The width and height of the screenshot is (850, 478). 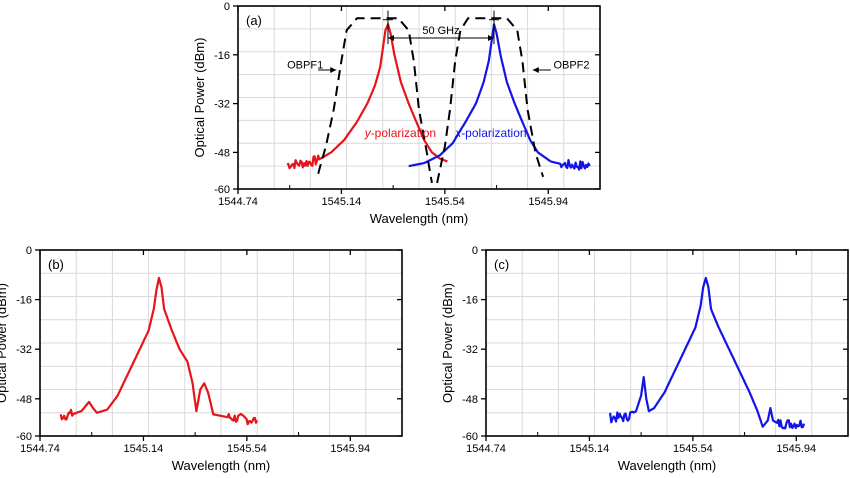 What do you see at coordinates (440, 31) in the screenshot?
I see `spacing-label: 50 GHz` at bounding box center [440, 31].